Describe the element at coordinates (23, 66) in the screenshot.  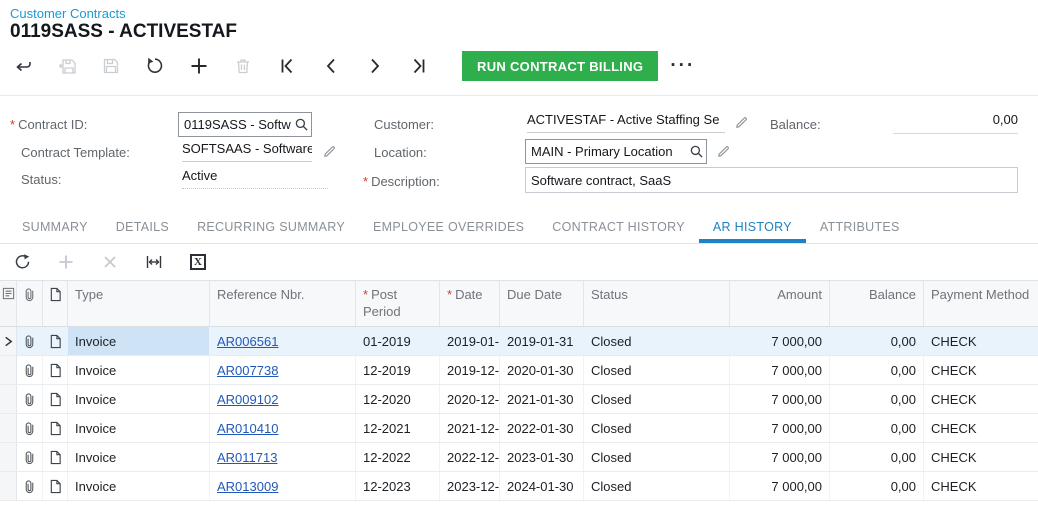
I see `go-back-button` at that location.